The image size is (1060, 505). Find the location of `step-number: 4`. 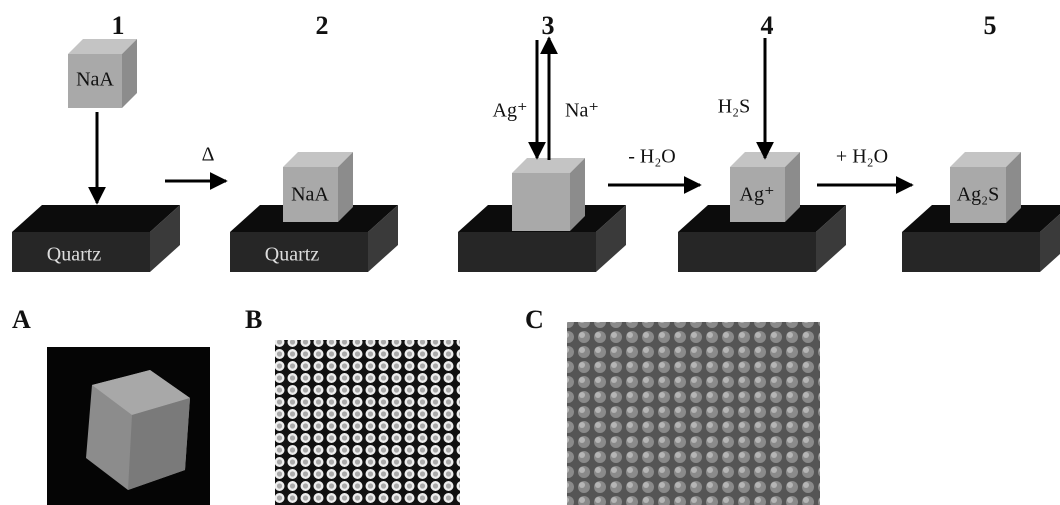

step-number: 4 is located at coordinates (767, 25).